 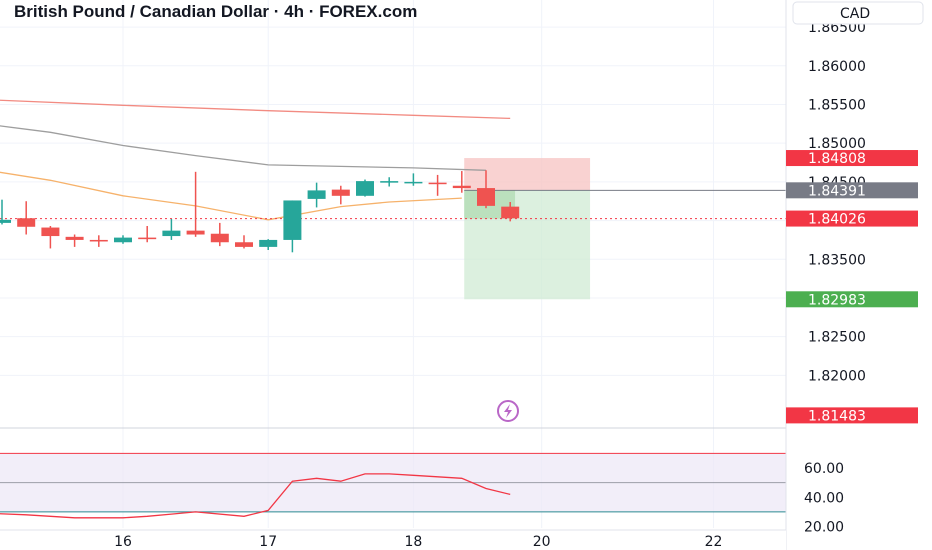 I want to click on price-tick-label: 1.82500, so click(x=837, y=338).